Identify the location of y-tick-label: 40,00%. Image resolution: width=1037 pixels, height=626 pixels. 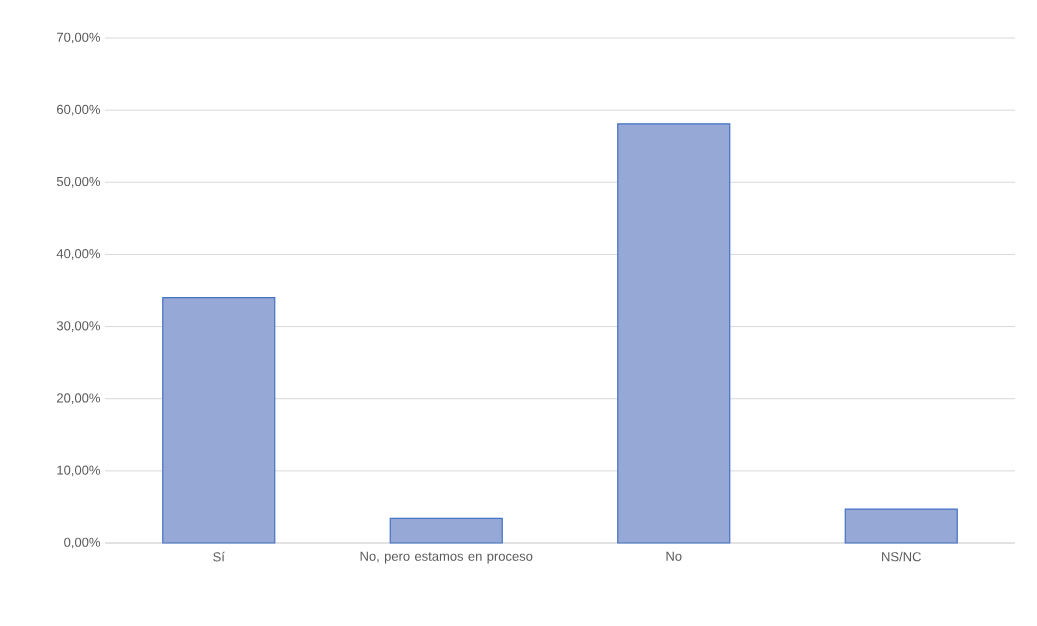
(78, 254).